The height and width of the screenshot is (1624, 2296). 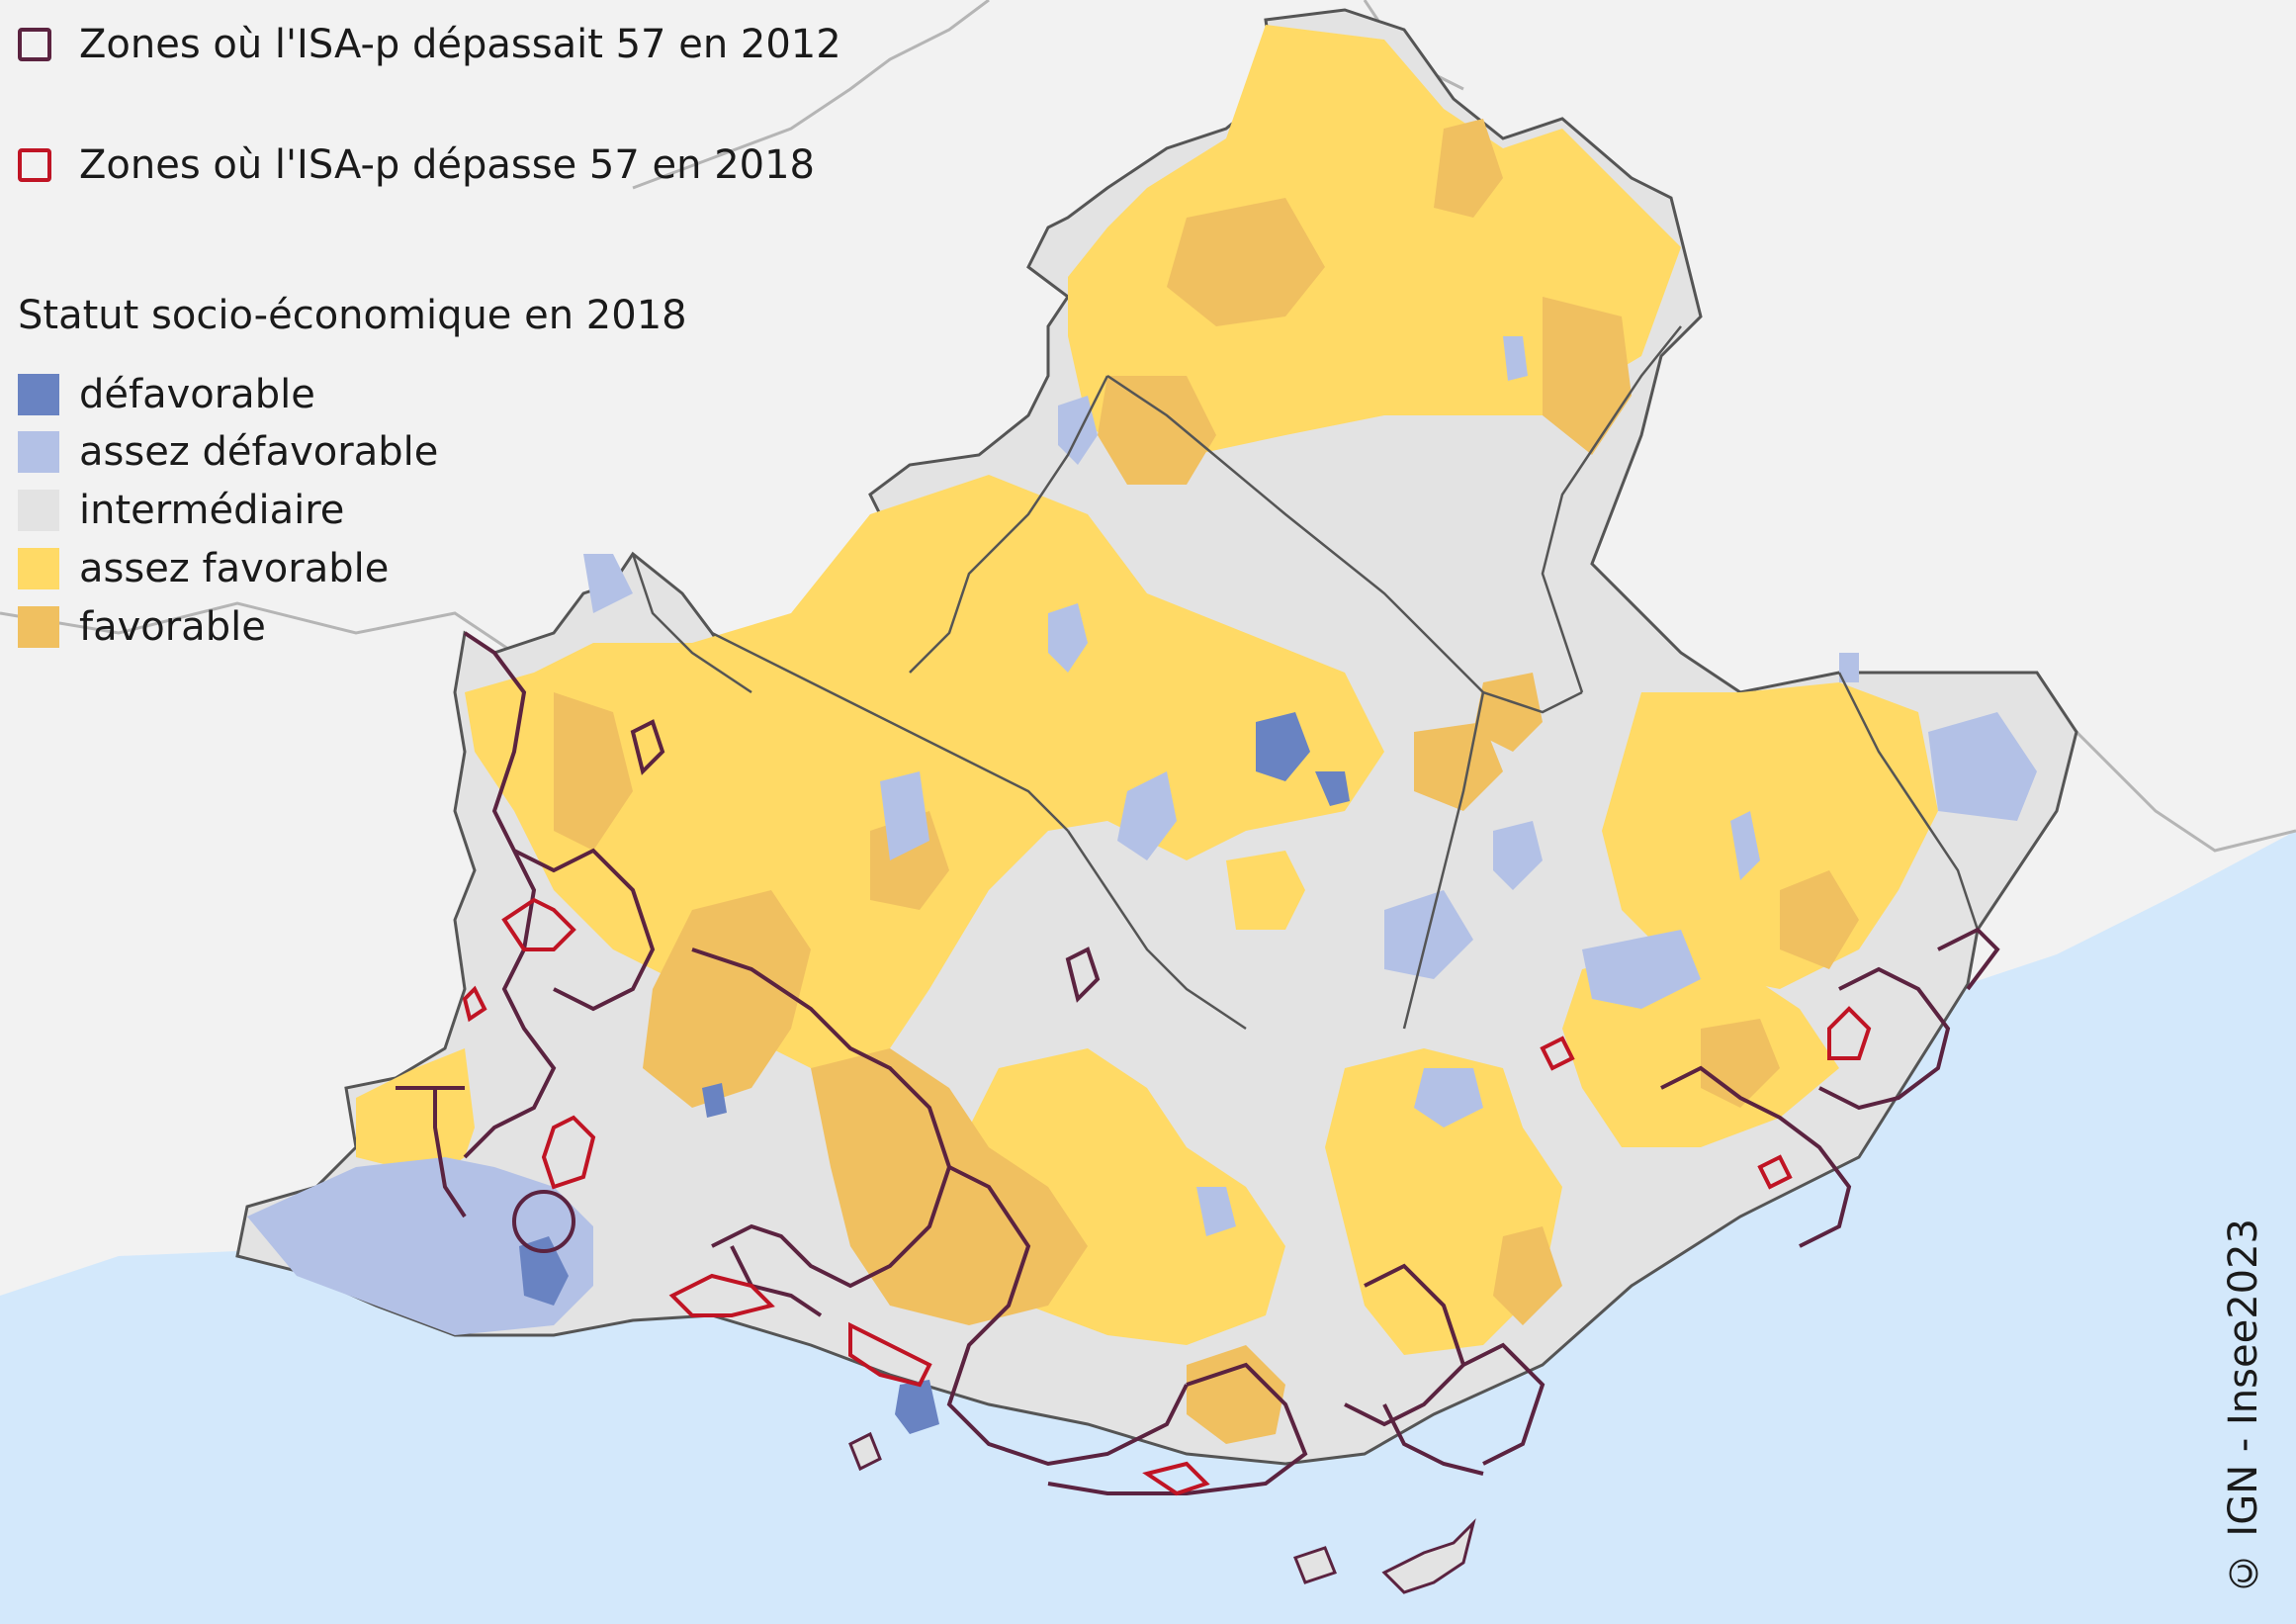 I want to click on legend-category: favorable, so click(x=142, y=627).